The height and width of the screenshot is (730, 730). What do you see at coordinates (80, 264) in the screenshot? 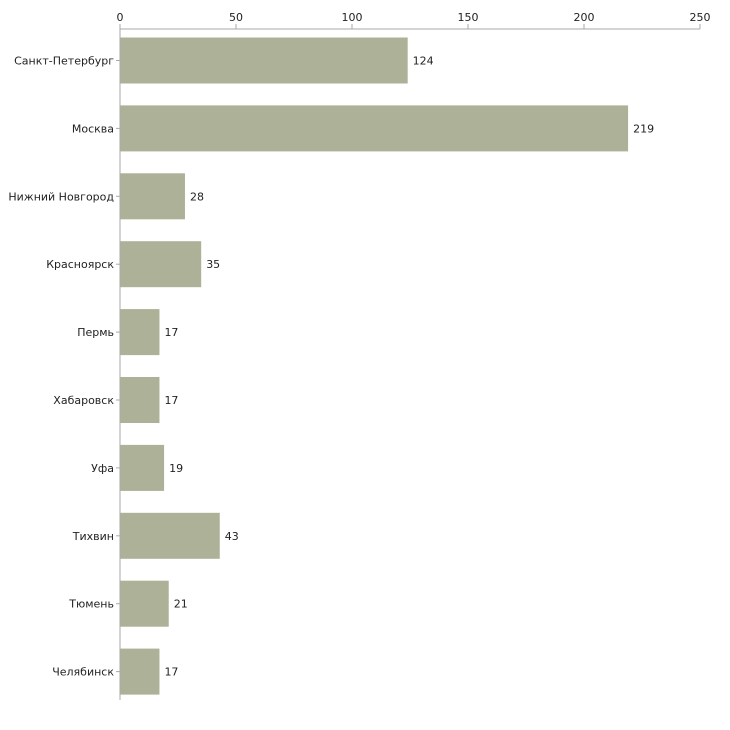
I see `category-label: Красноярск` at bounding box center [80, 264].